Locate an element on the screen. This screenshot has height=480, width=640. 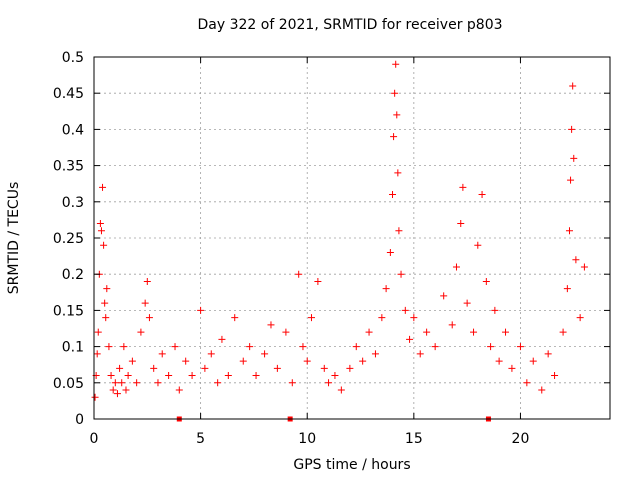
y-tick-label: 0.15 is located at coordinates (68, 311).